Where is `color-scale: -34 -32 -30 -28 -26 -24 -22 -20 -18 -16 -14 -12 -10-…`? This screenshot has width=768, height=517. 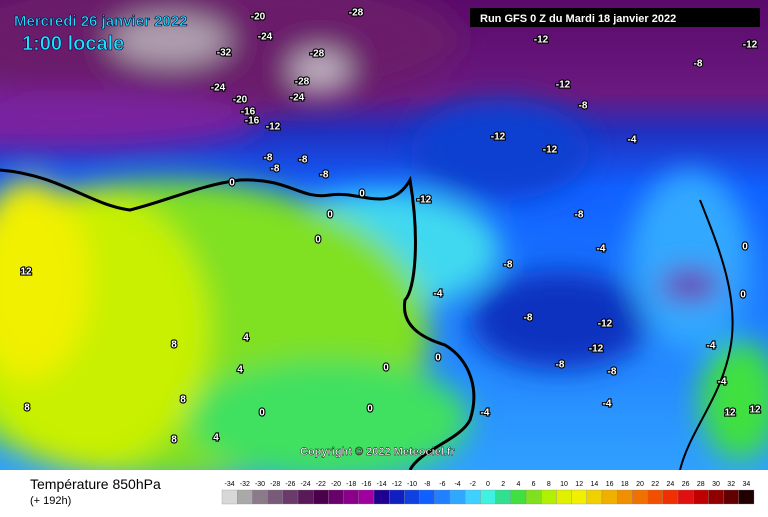 color-scale: -34 -32 -30 -28 -26 -24 -22 -20 -18 -16 -14 -12 -10-… is located at coordinates (488, 493).